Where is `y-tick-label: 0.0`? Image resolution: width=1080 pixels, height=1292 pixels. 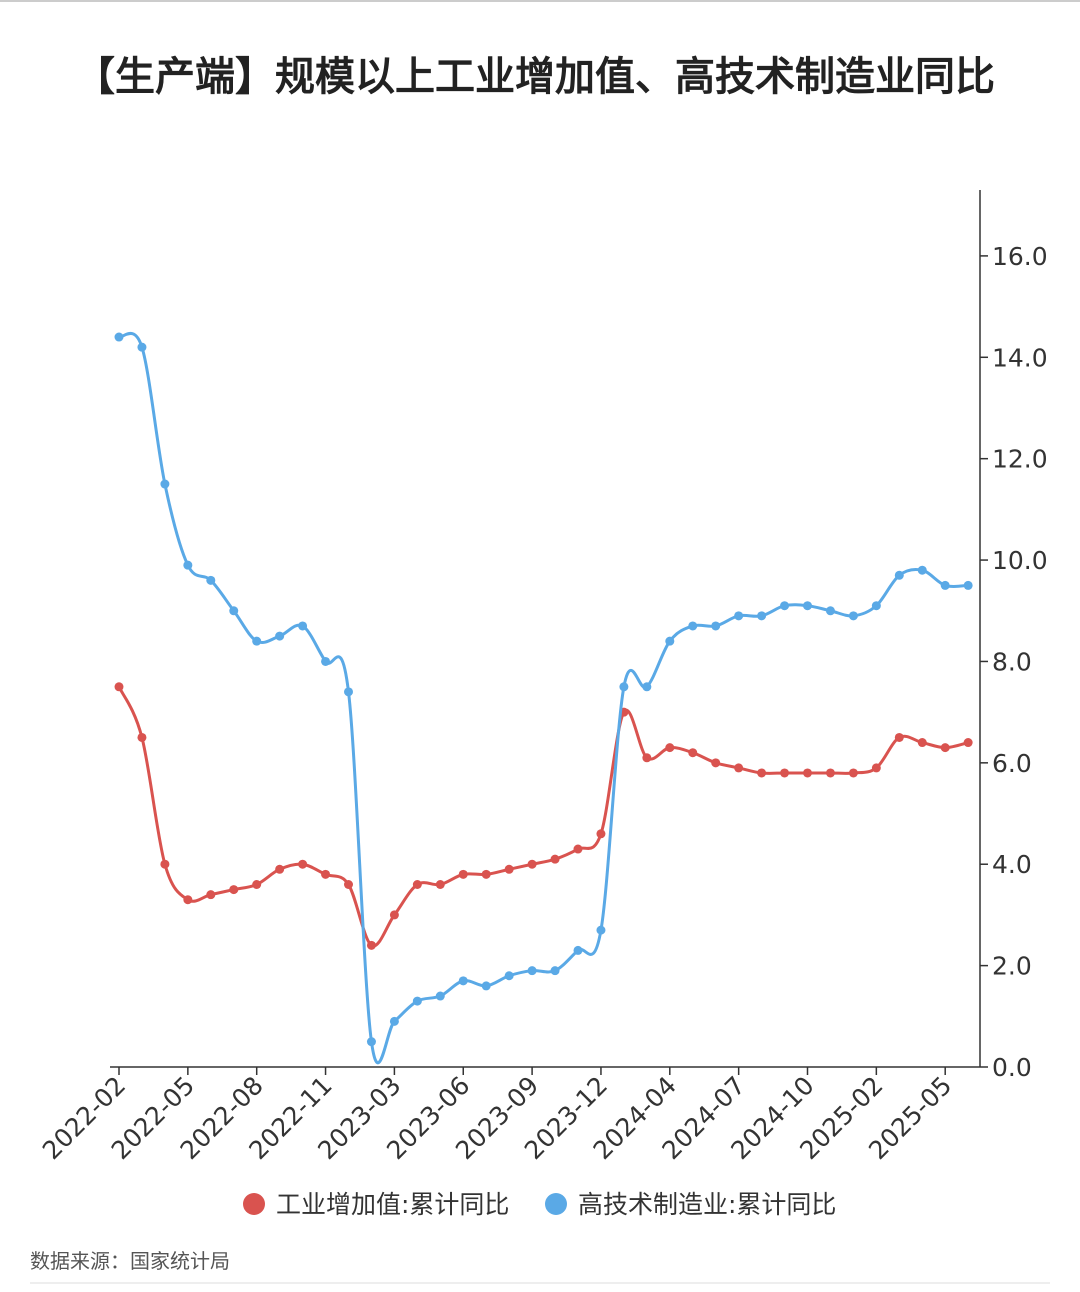 y-tick-label: 0.0 is located at coordinates (1012, 1067).